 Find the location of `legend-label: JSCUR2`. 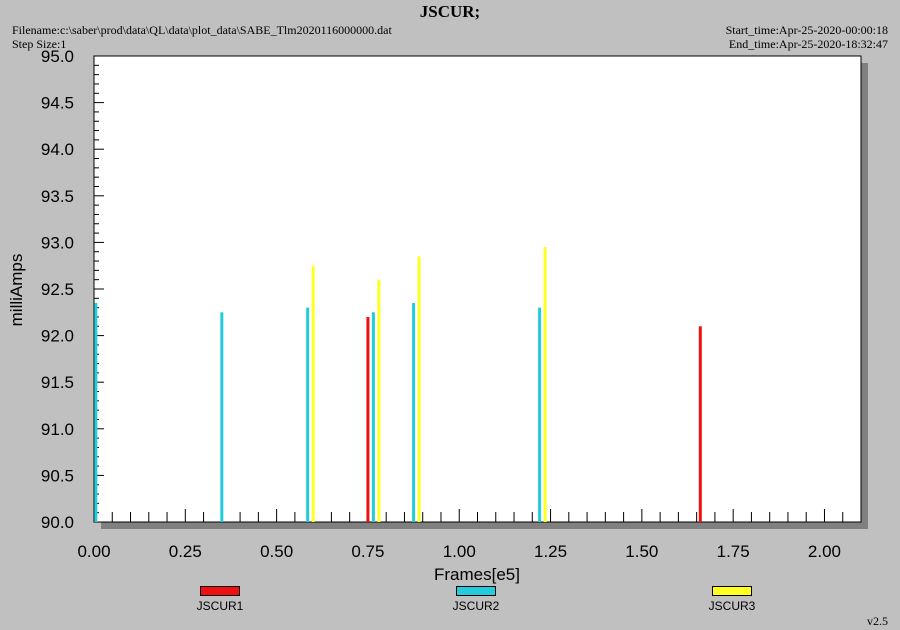

legend-label: JSCUR2 is located at coordinates (476, 606).